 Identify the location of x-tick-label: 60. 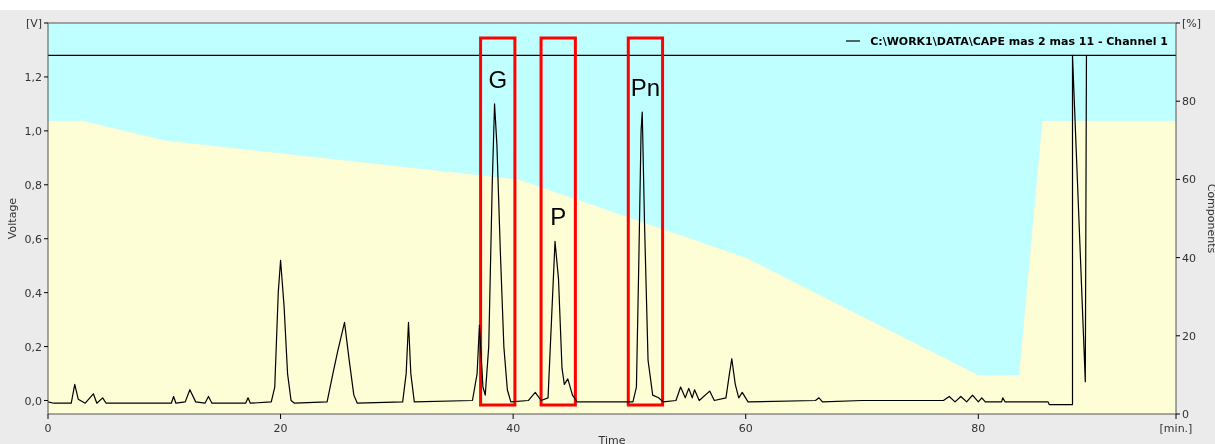
(745, 428).